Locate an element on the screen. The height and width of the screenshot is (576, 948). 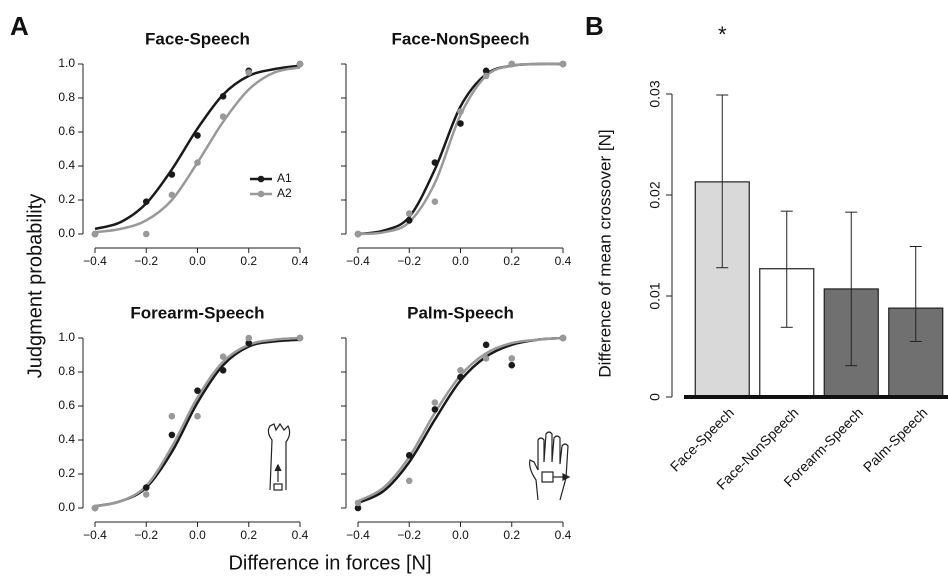
panel-label: B is located at coordinates (594, 26).